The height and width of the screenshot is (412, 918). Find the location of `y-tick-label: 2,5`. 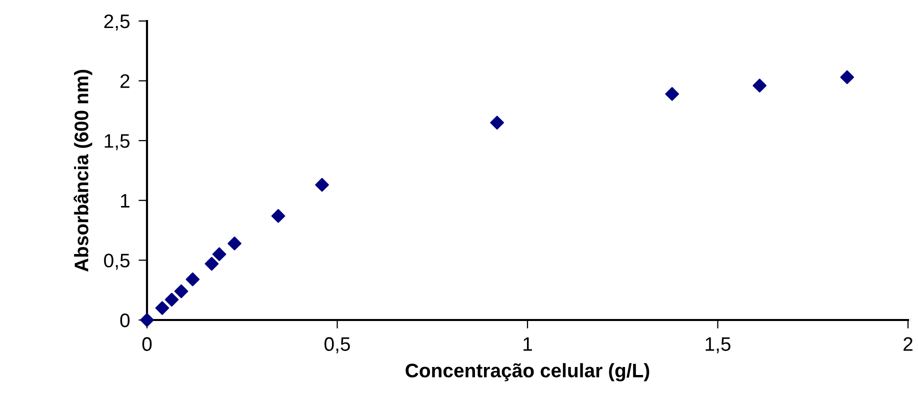

y-tick-label: 2,5 is located at coordinates (117, 22).